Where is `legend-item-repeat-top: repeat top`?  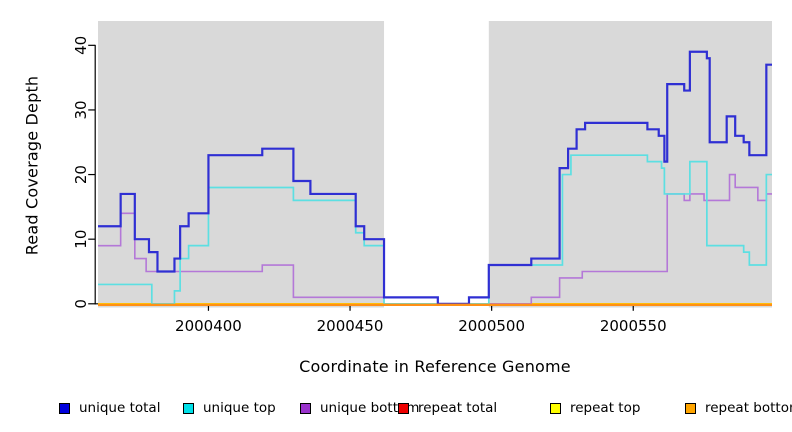
legend-item-repeat-top: repeat top is located at coordinates (595, 408).